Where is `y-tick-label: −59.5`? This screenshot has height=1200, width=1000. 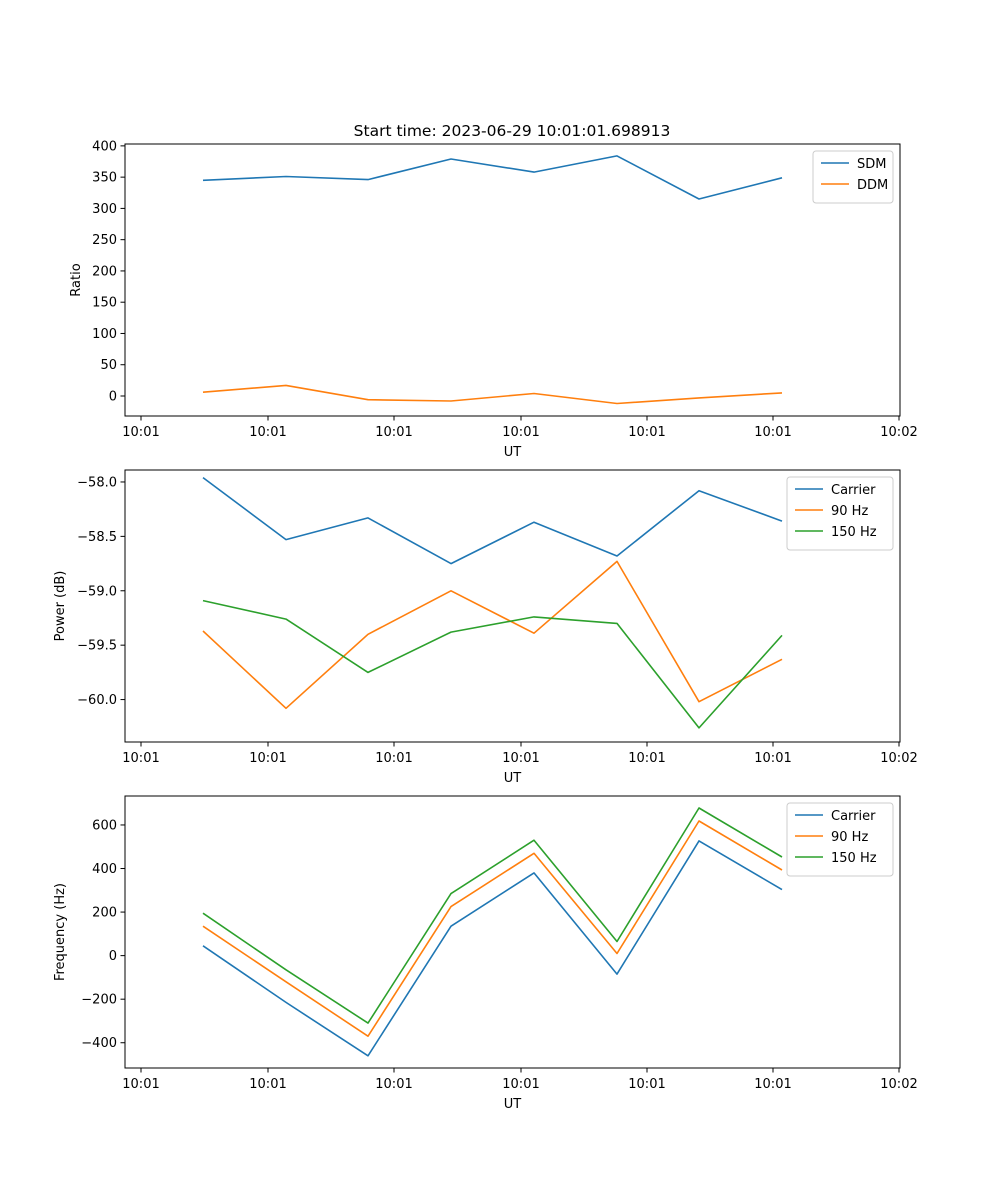
y-tick-label: −59.5 is located at coordinates (97, 646).